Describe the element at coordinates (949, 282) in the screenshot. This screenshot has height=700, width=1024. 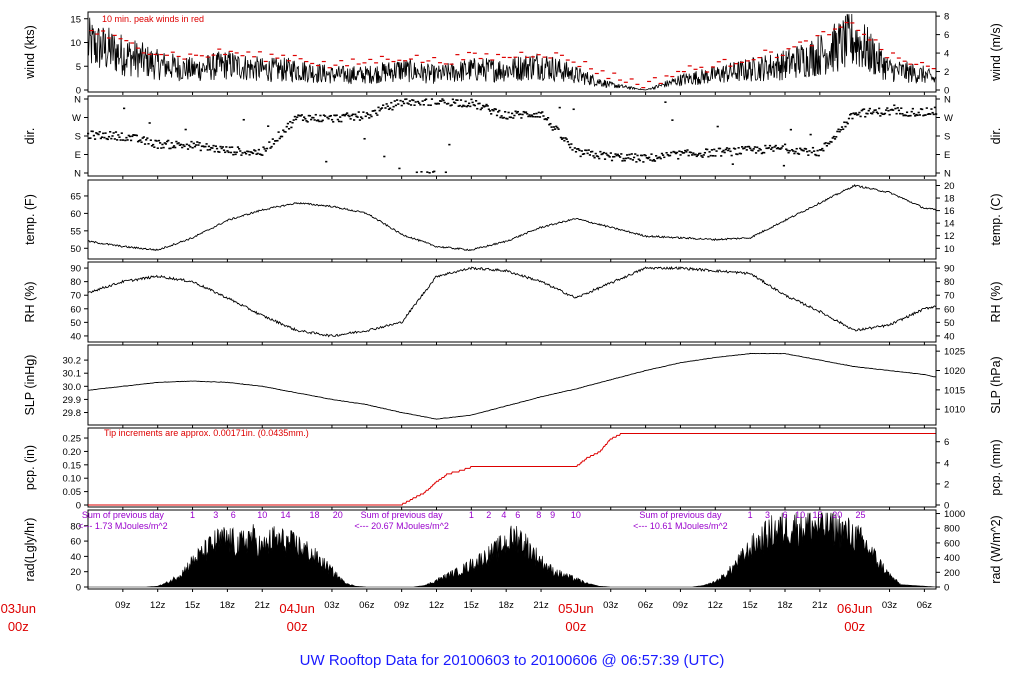
I see `right-tick-label-3-4: 80` at that location.